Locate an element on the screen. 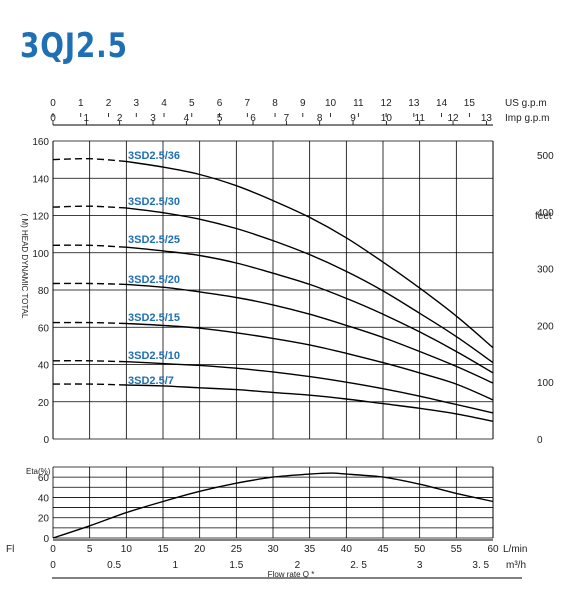 The width and height of the screenshot is (576, 600). us-gpm-tick-label: 14 is located at coordinates (442, 103).